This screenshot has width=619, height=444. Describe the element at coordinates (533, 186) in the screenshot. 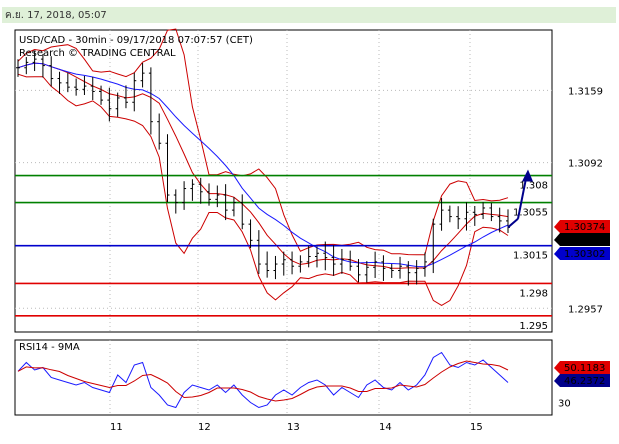

I see `level-label-resistance: 1.308` at that location.